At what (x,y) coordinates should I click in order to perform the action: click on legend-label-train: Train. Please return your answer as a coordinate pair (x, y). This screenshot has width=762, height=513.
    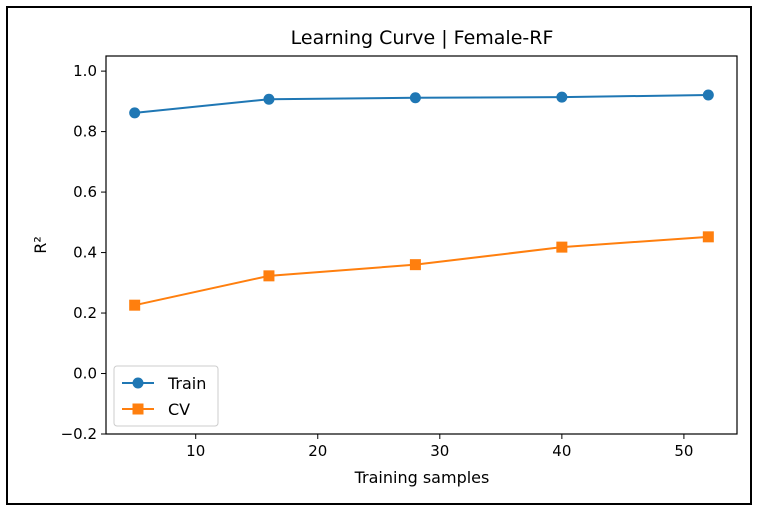
    Looking at the image, I should click on (186, 383).